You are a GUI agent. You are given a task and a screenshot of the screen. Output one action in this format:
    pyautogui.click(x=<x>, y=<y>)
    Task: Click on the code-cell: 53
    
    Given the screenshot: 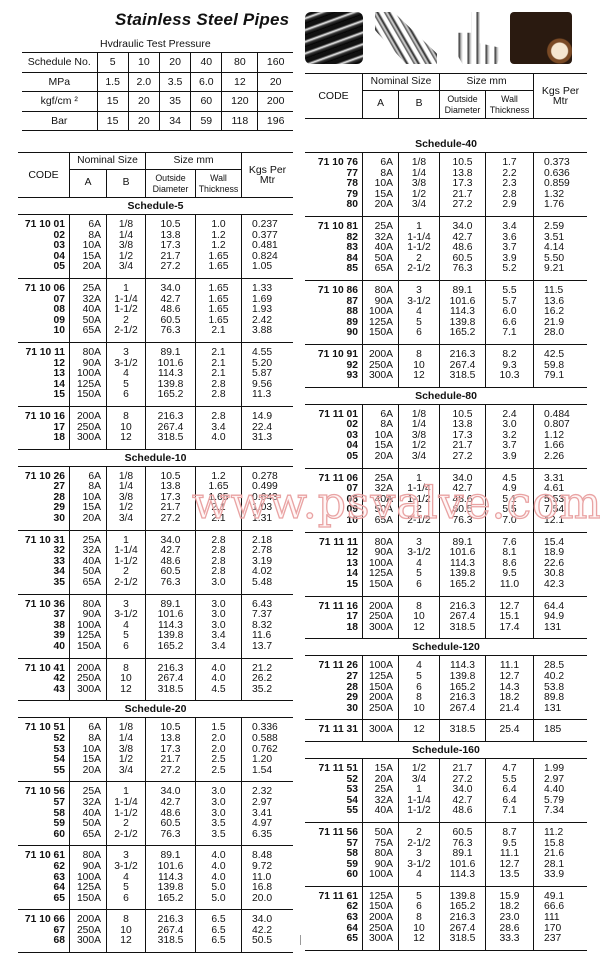 What is the action you would take?
    pyautogui.click(x=59, y=749)
    